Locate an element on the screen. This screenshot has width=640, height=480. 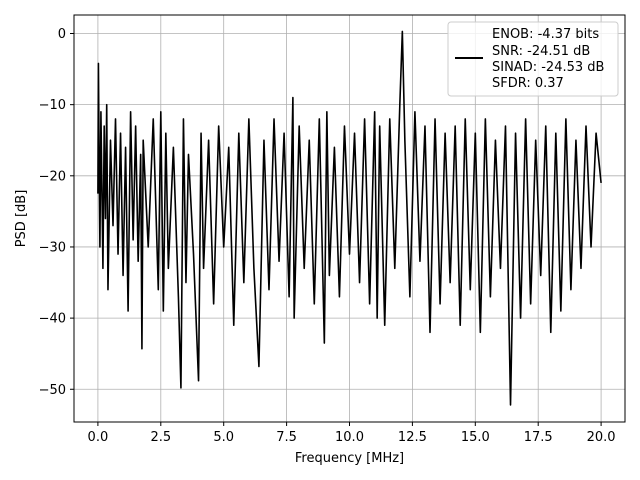
x-tick-label: 10.0 is located at coordinates (349, 437).